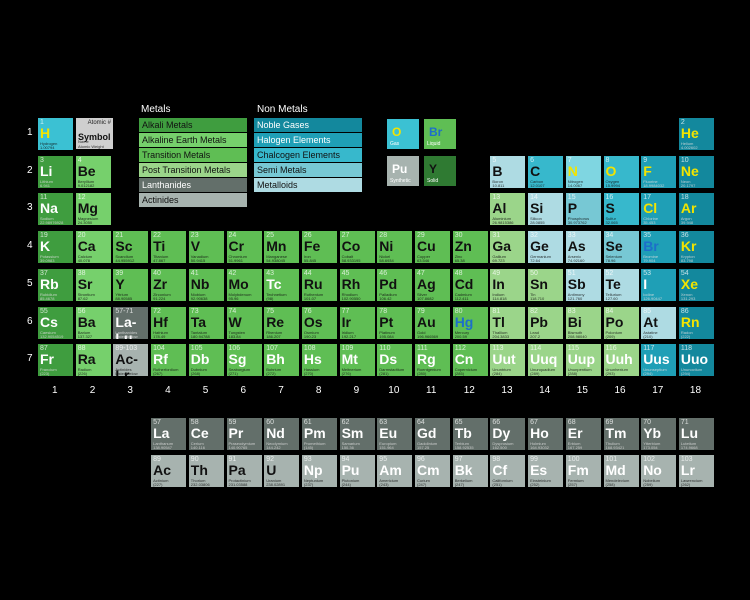 This screenshot has width=750, height=600. What do you see at coordinates (47, 219) in the screenshot?
I see `element-name: Sodium` at bounding box center [47, 219].